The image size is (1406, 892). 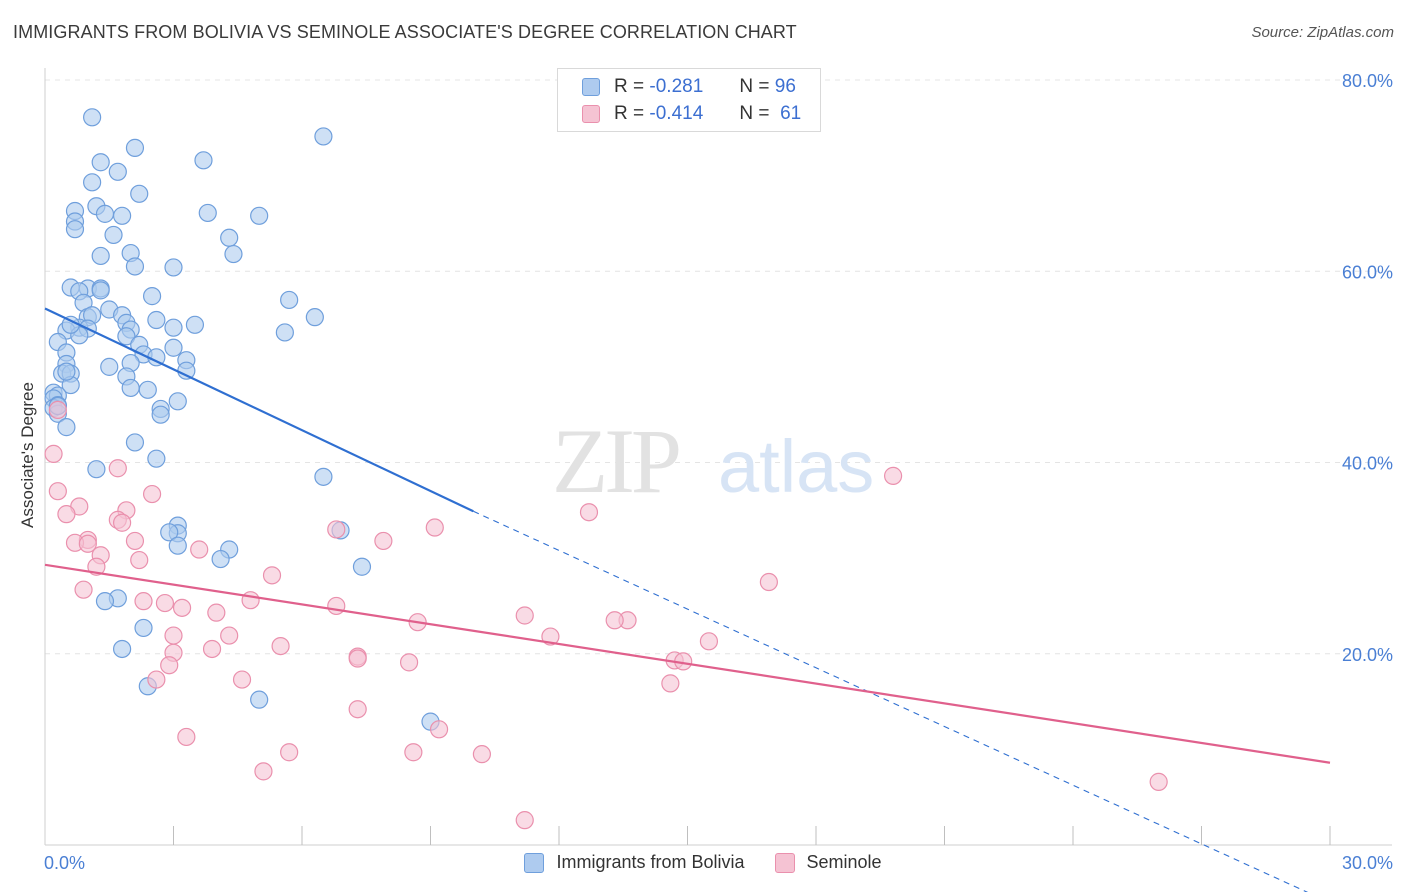 I want to click on r-value: -0.281, so click(x=676, y=86).